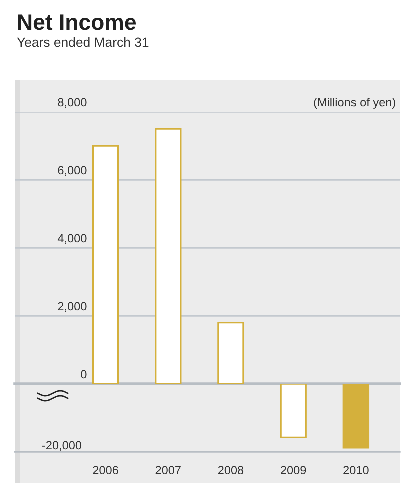 This screenshot has width=405, height=483. What do you see at coordinates (168, 470) in the screenshot?
I see `x-tick-label: 2007` at bounding box center [168, 470].